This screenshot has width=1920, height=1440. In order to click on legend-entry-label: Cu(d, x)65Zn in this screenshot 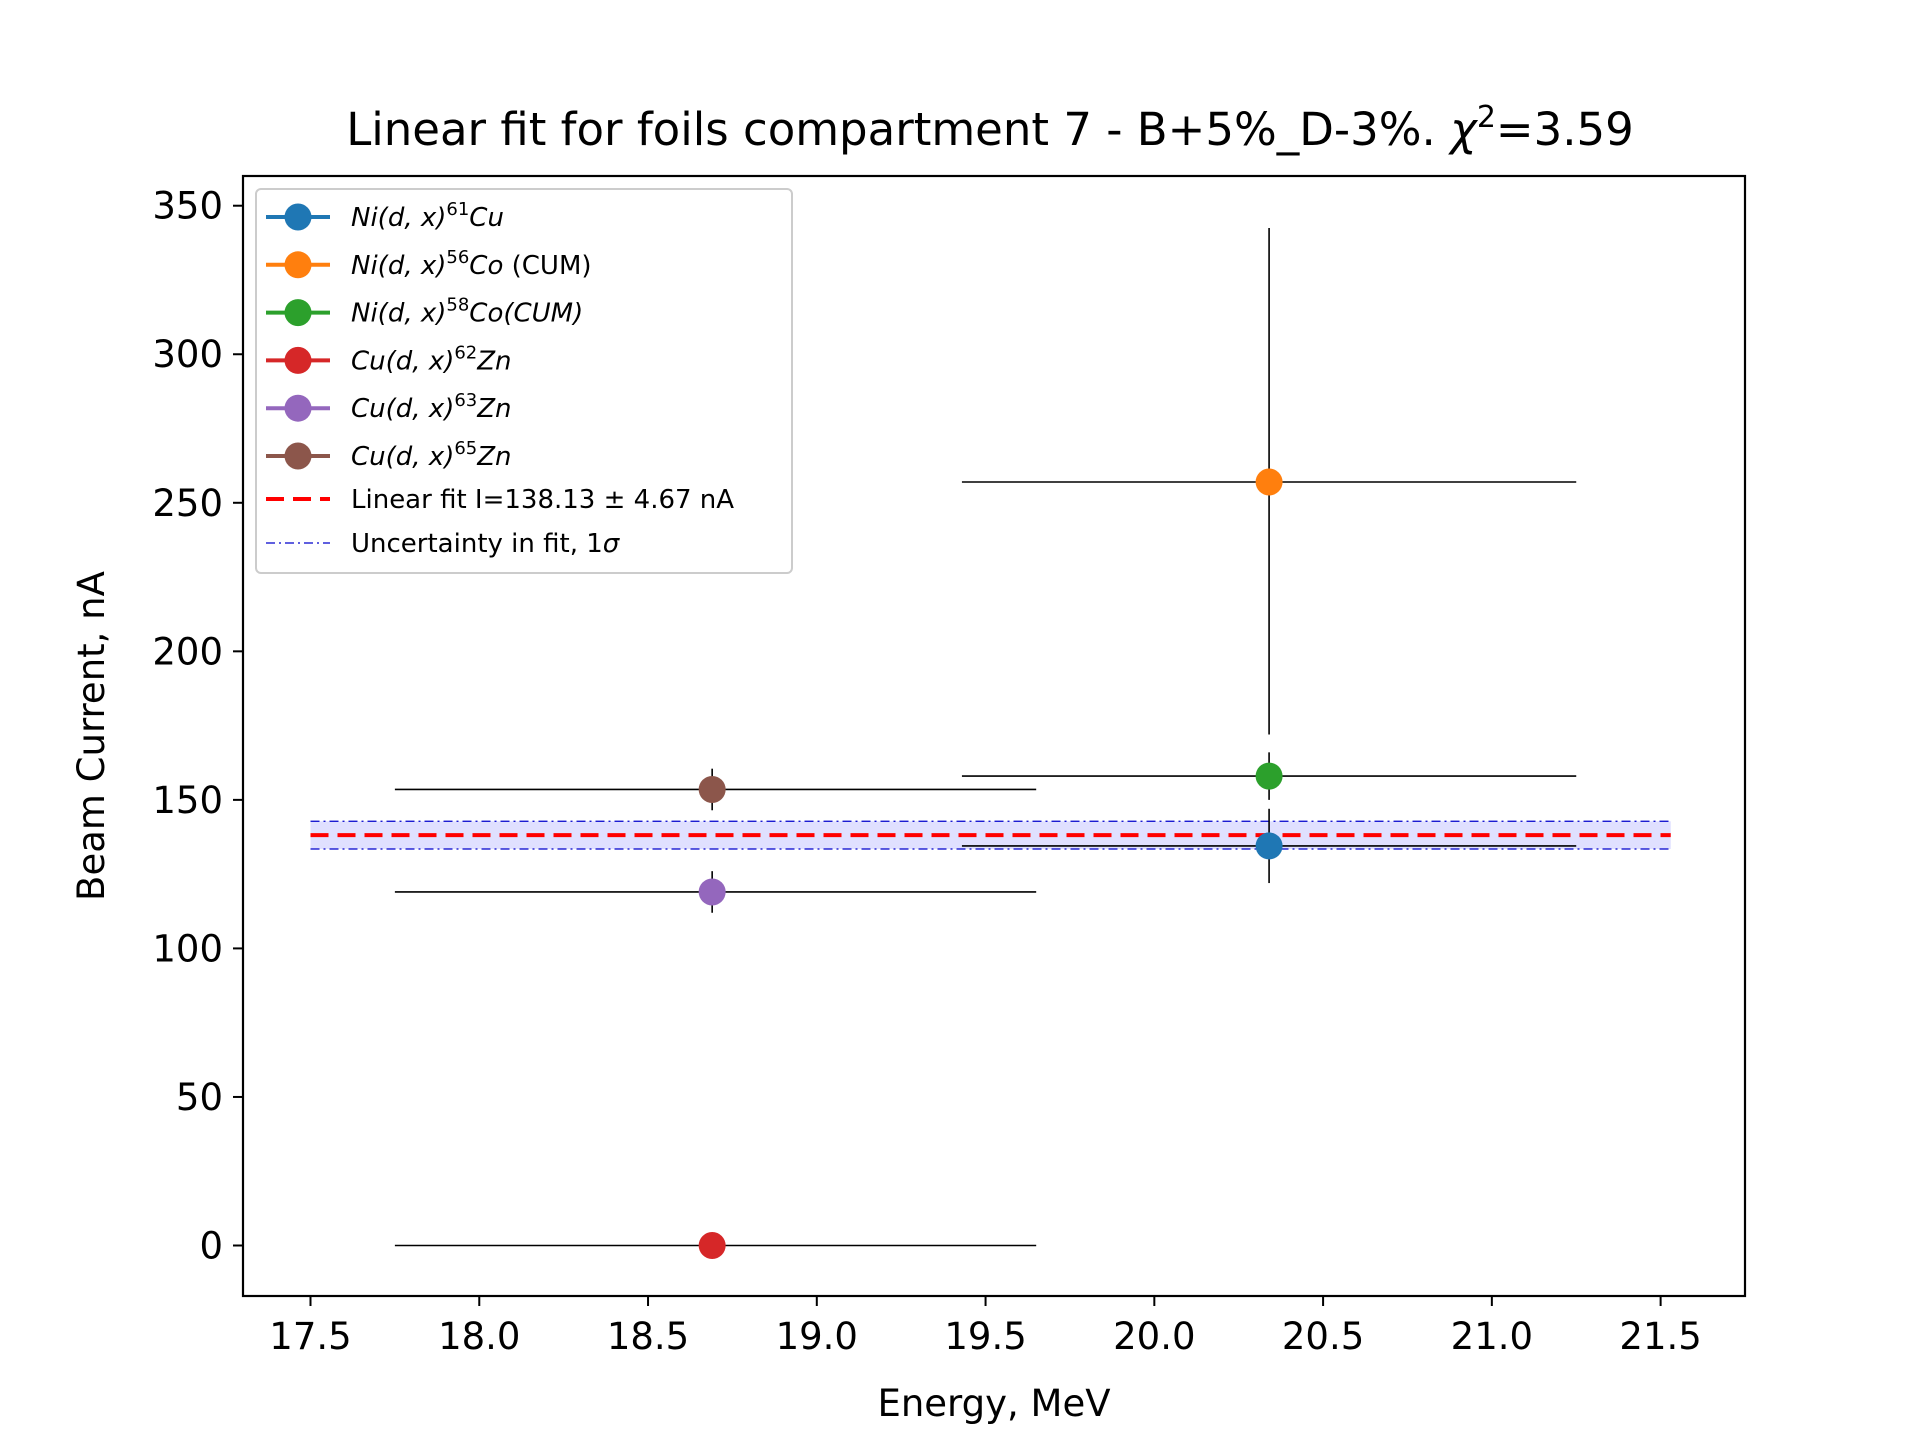, I will do `click(431, 455)`.